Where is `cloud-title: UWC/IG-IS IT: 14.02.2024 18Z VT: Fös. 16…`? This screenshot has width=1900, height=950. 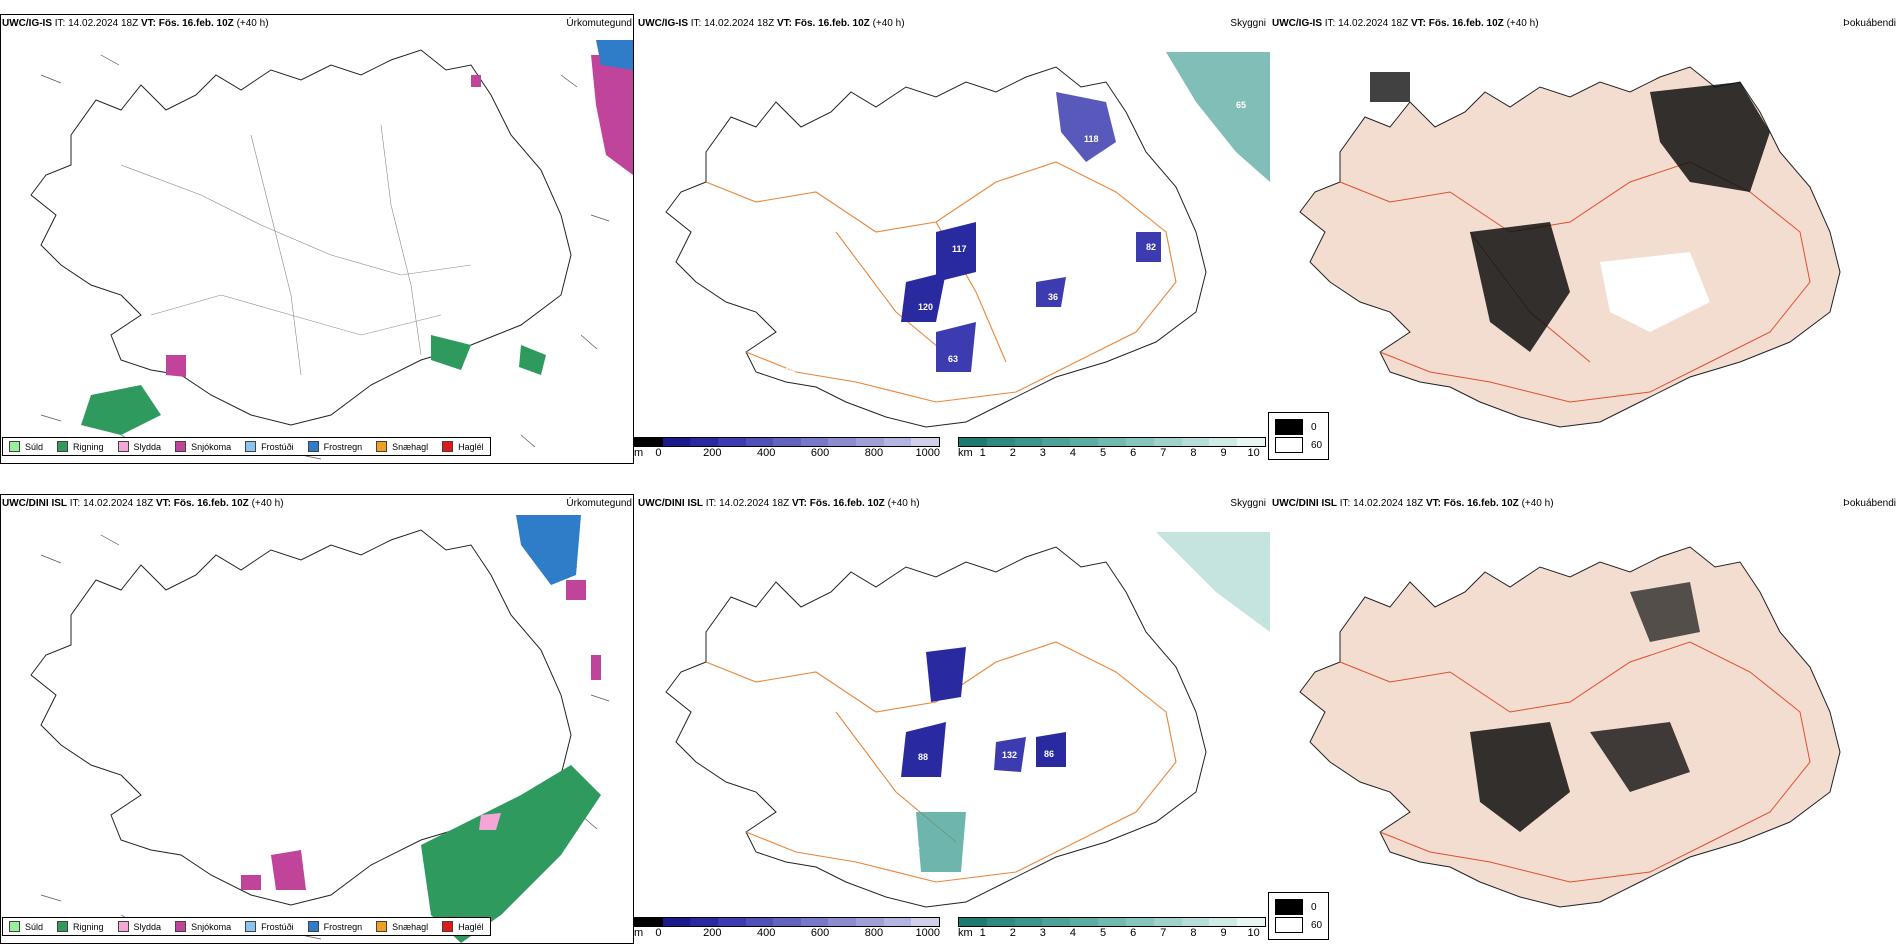
cloud-title: UWC/IG-IS IT: 14.02.2024 18Z VT: Fös. 16… is located at coordinates (771, 23).